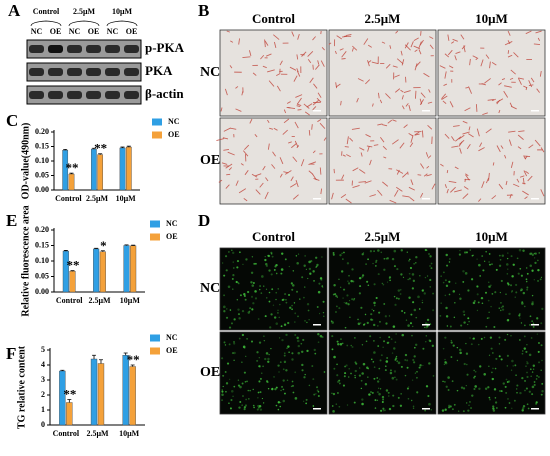 The width and height of the screenshot is (550, 456). What do you see at coordinates (11, 220) in the screenshot?
I see `panel-label: E` at bounding box center [11, 220].